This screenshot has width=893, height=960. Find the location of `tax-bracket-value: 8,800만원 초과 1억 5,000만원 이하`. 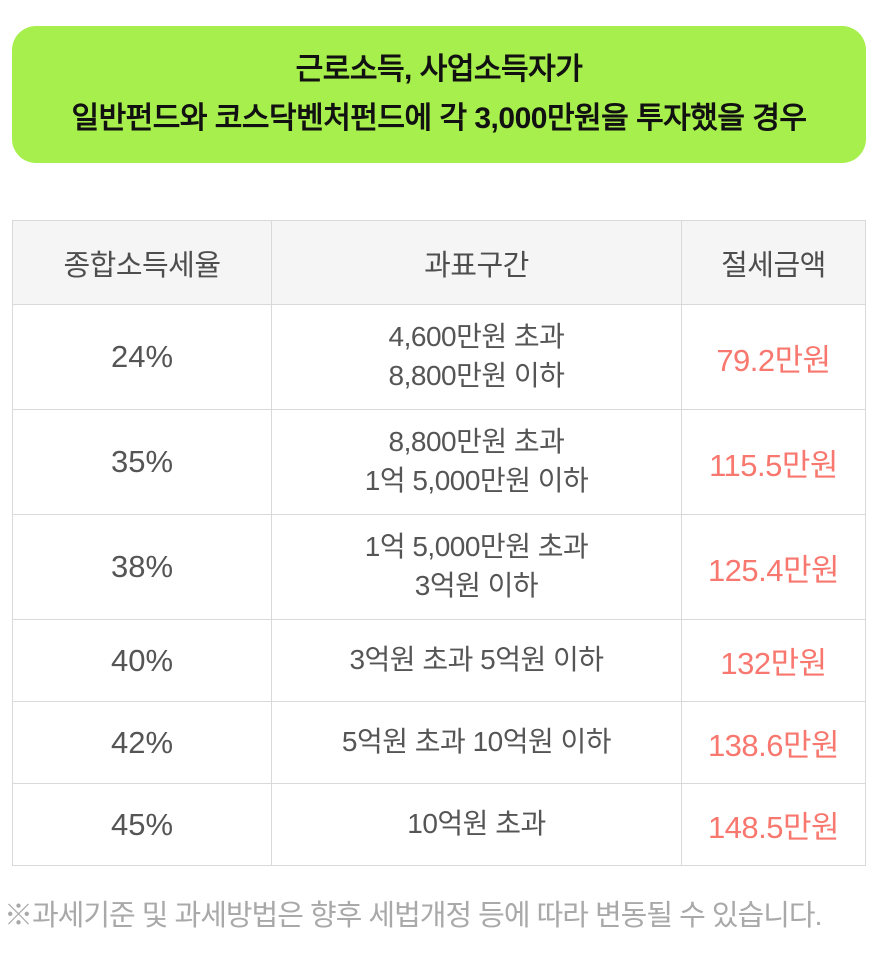

tax-bracket-value: 8,800만원 초과 1억 5,000만원 이하 is located at coordinates (476, 462).